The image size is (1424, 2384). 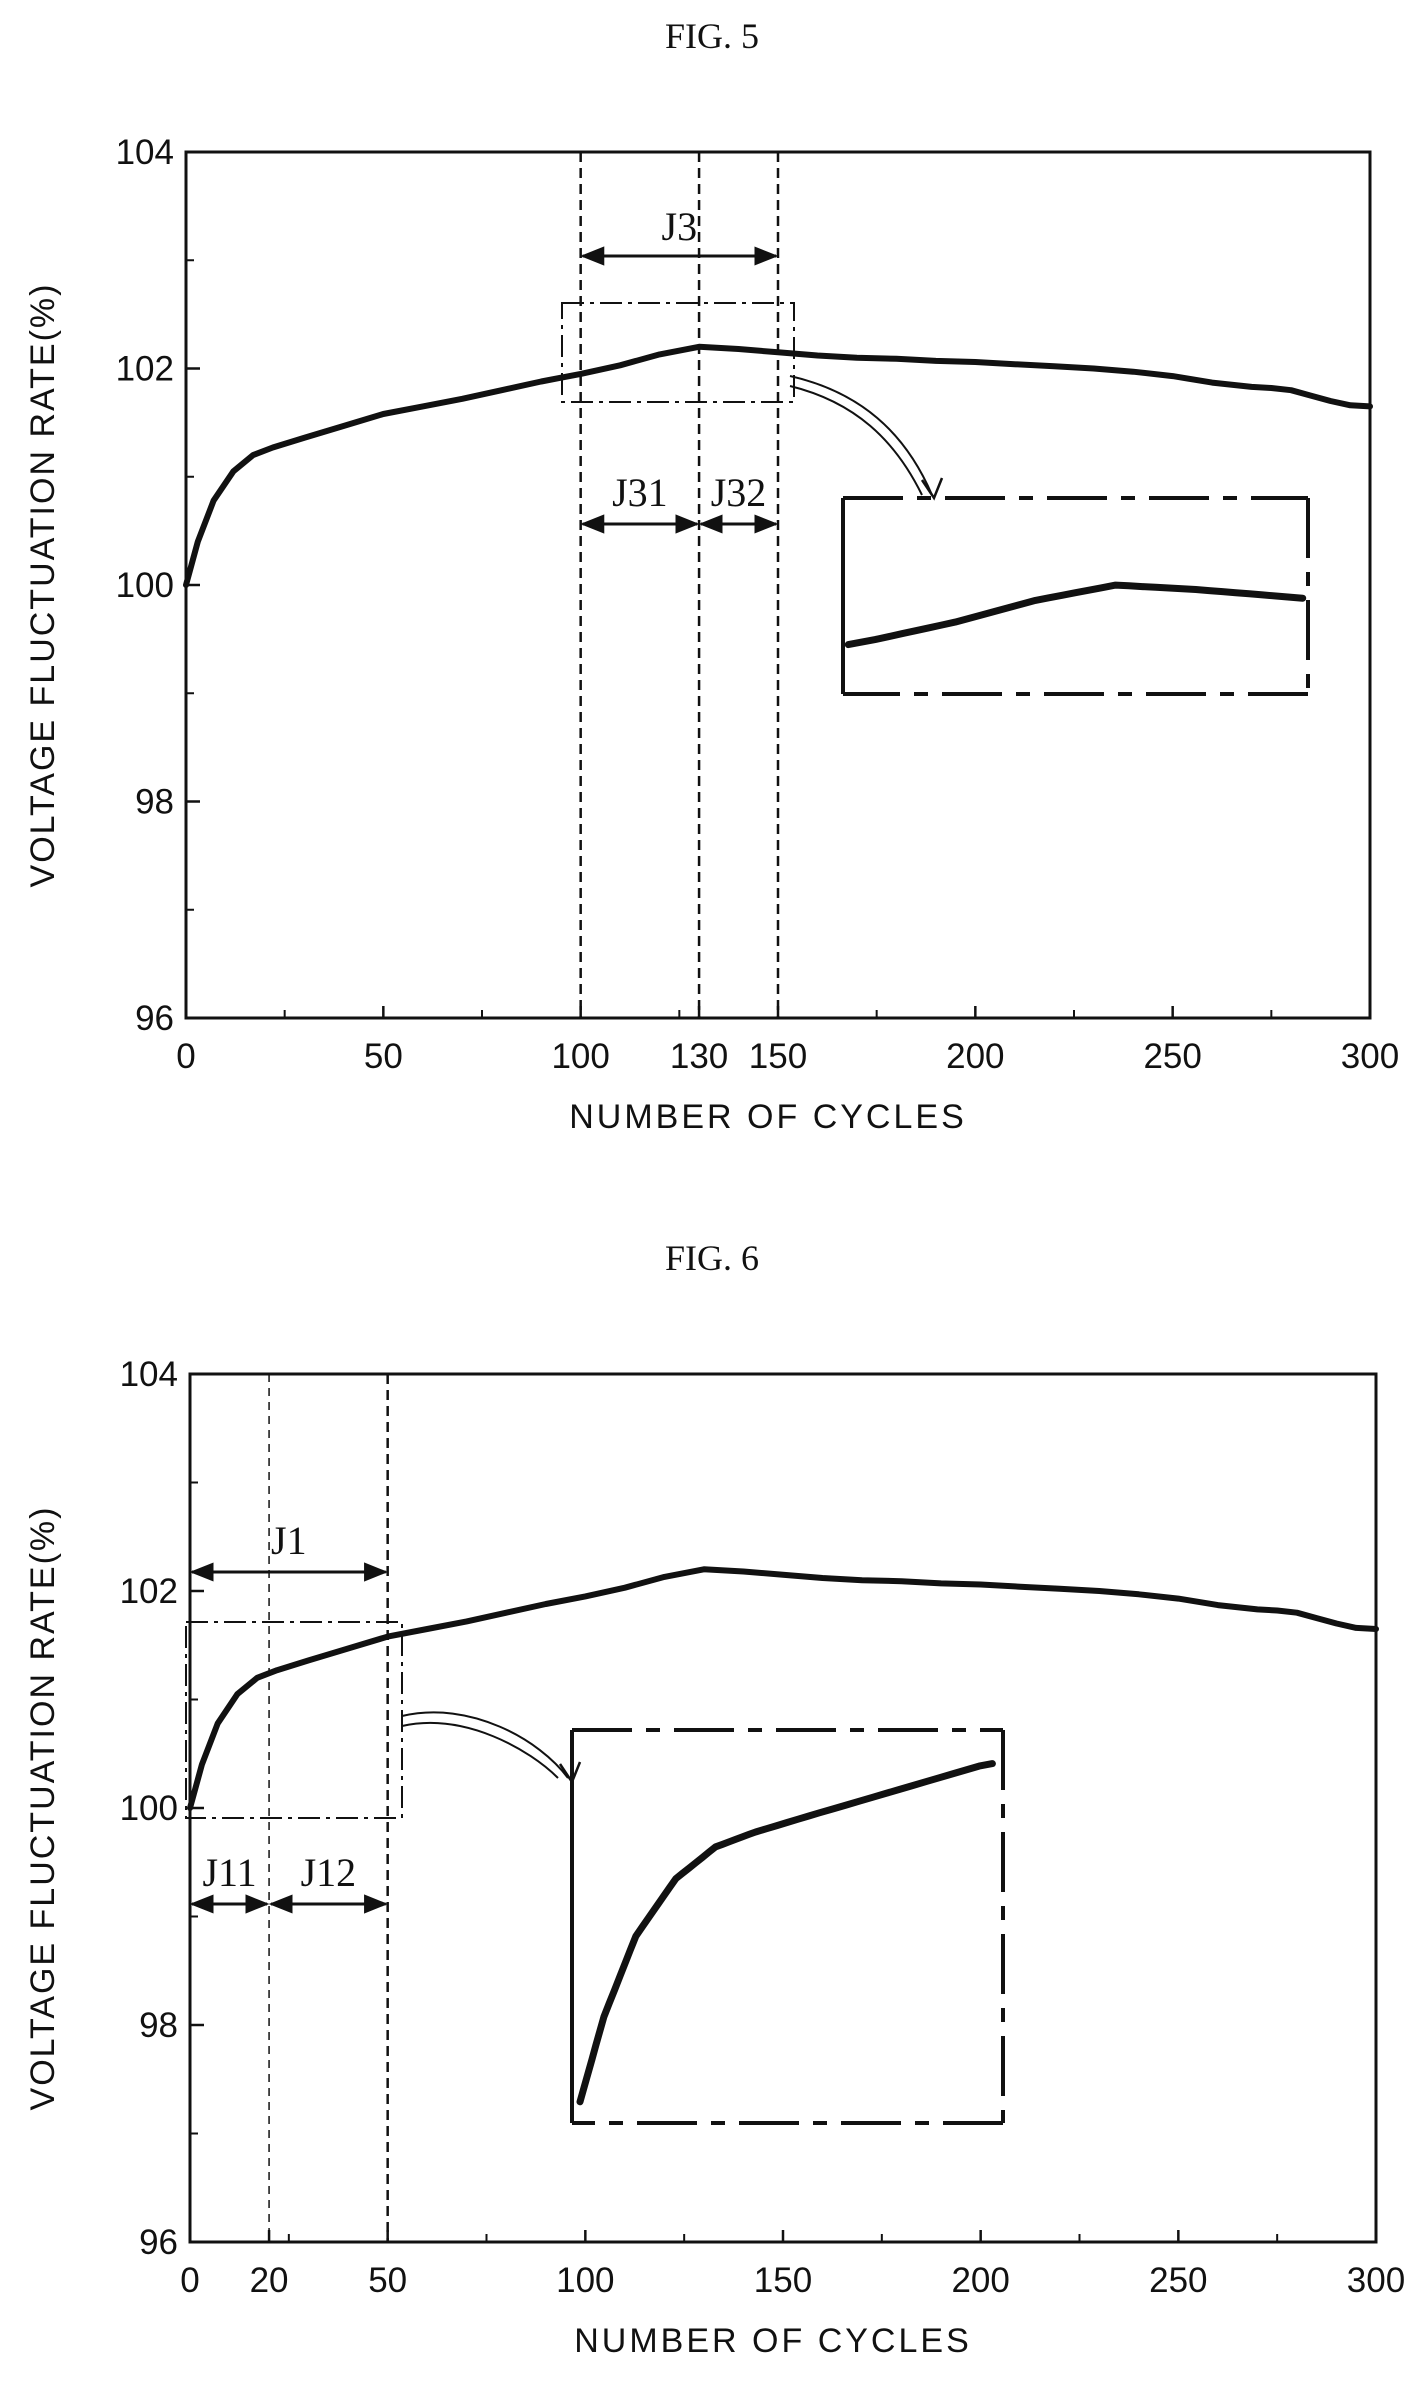 I want to click on interval-label-j3: J3, so click(x=680, y=226).